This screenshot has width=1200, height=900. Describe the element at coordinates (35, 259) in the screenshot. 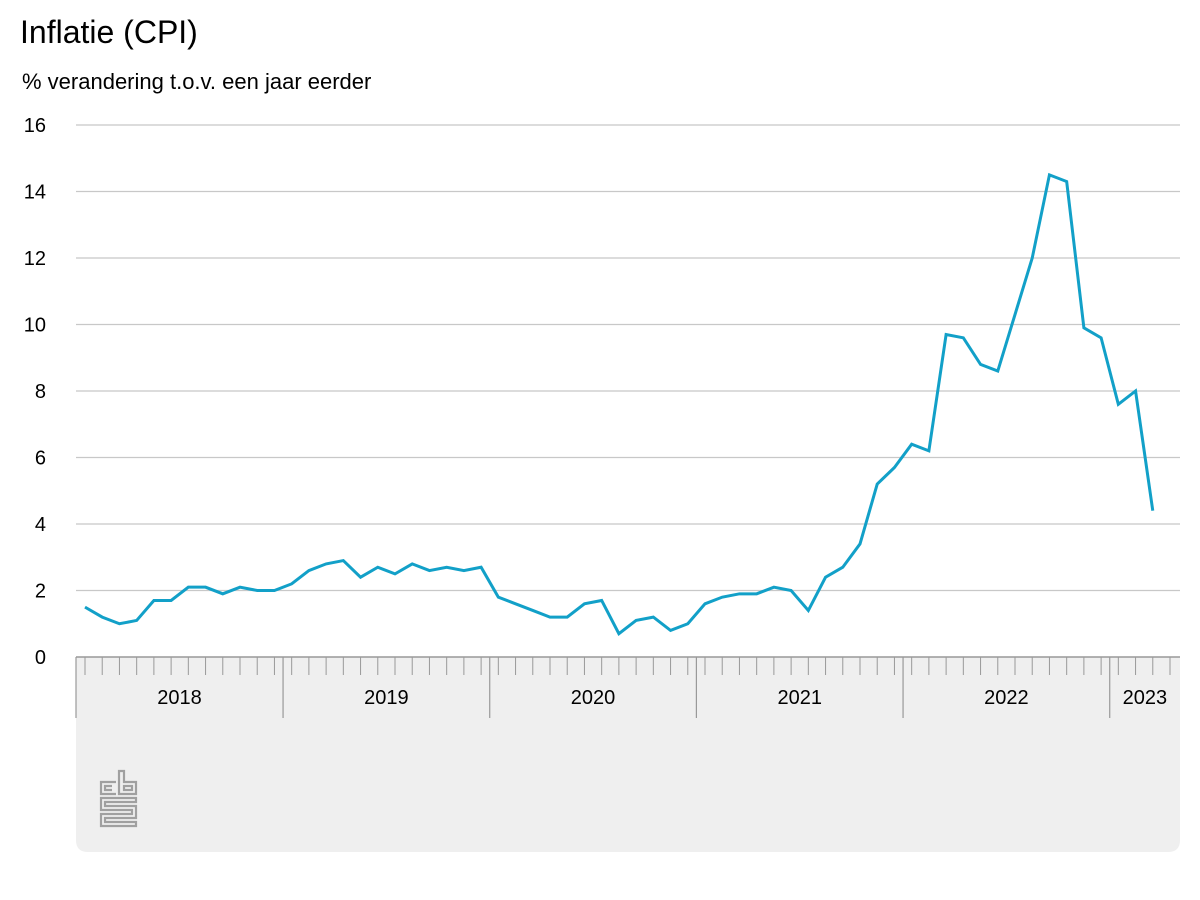

I see `y-tick-label: 12` at that location.